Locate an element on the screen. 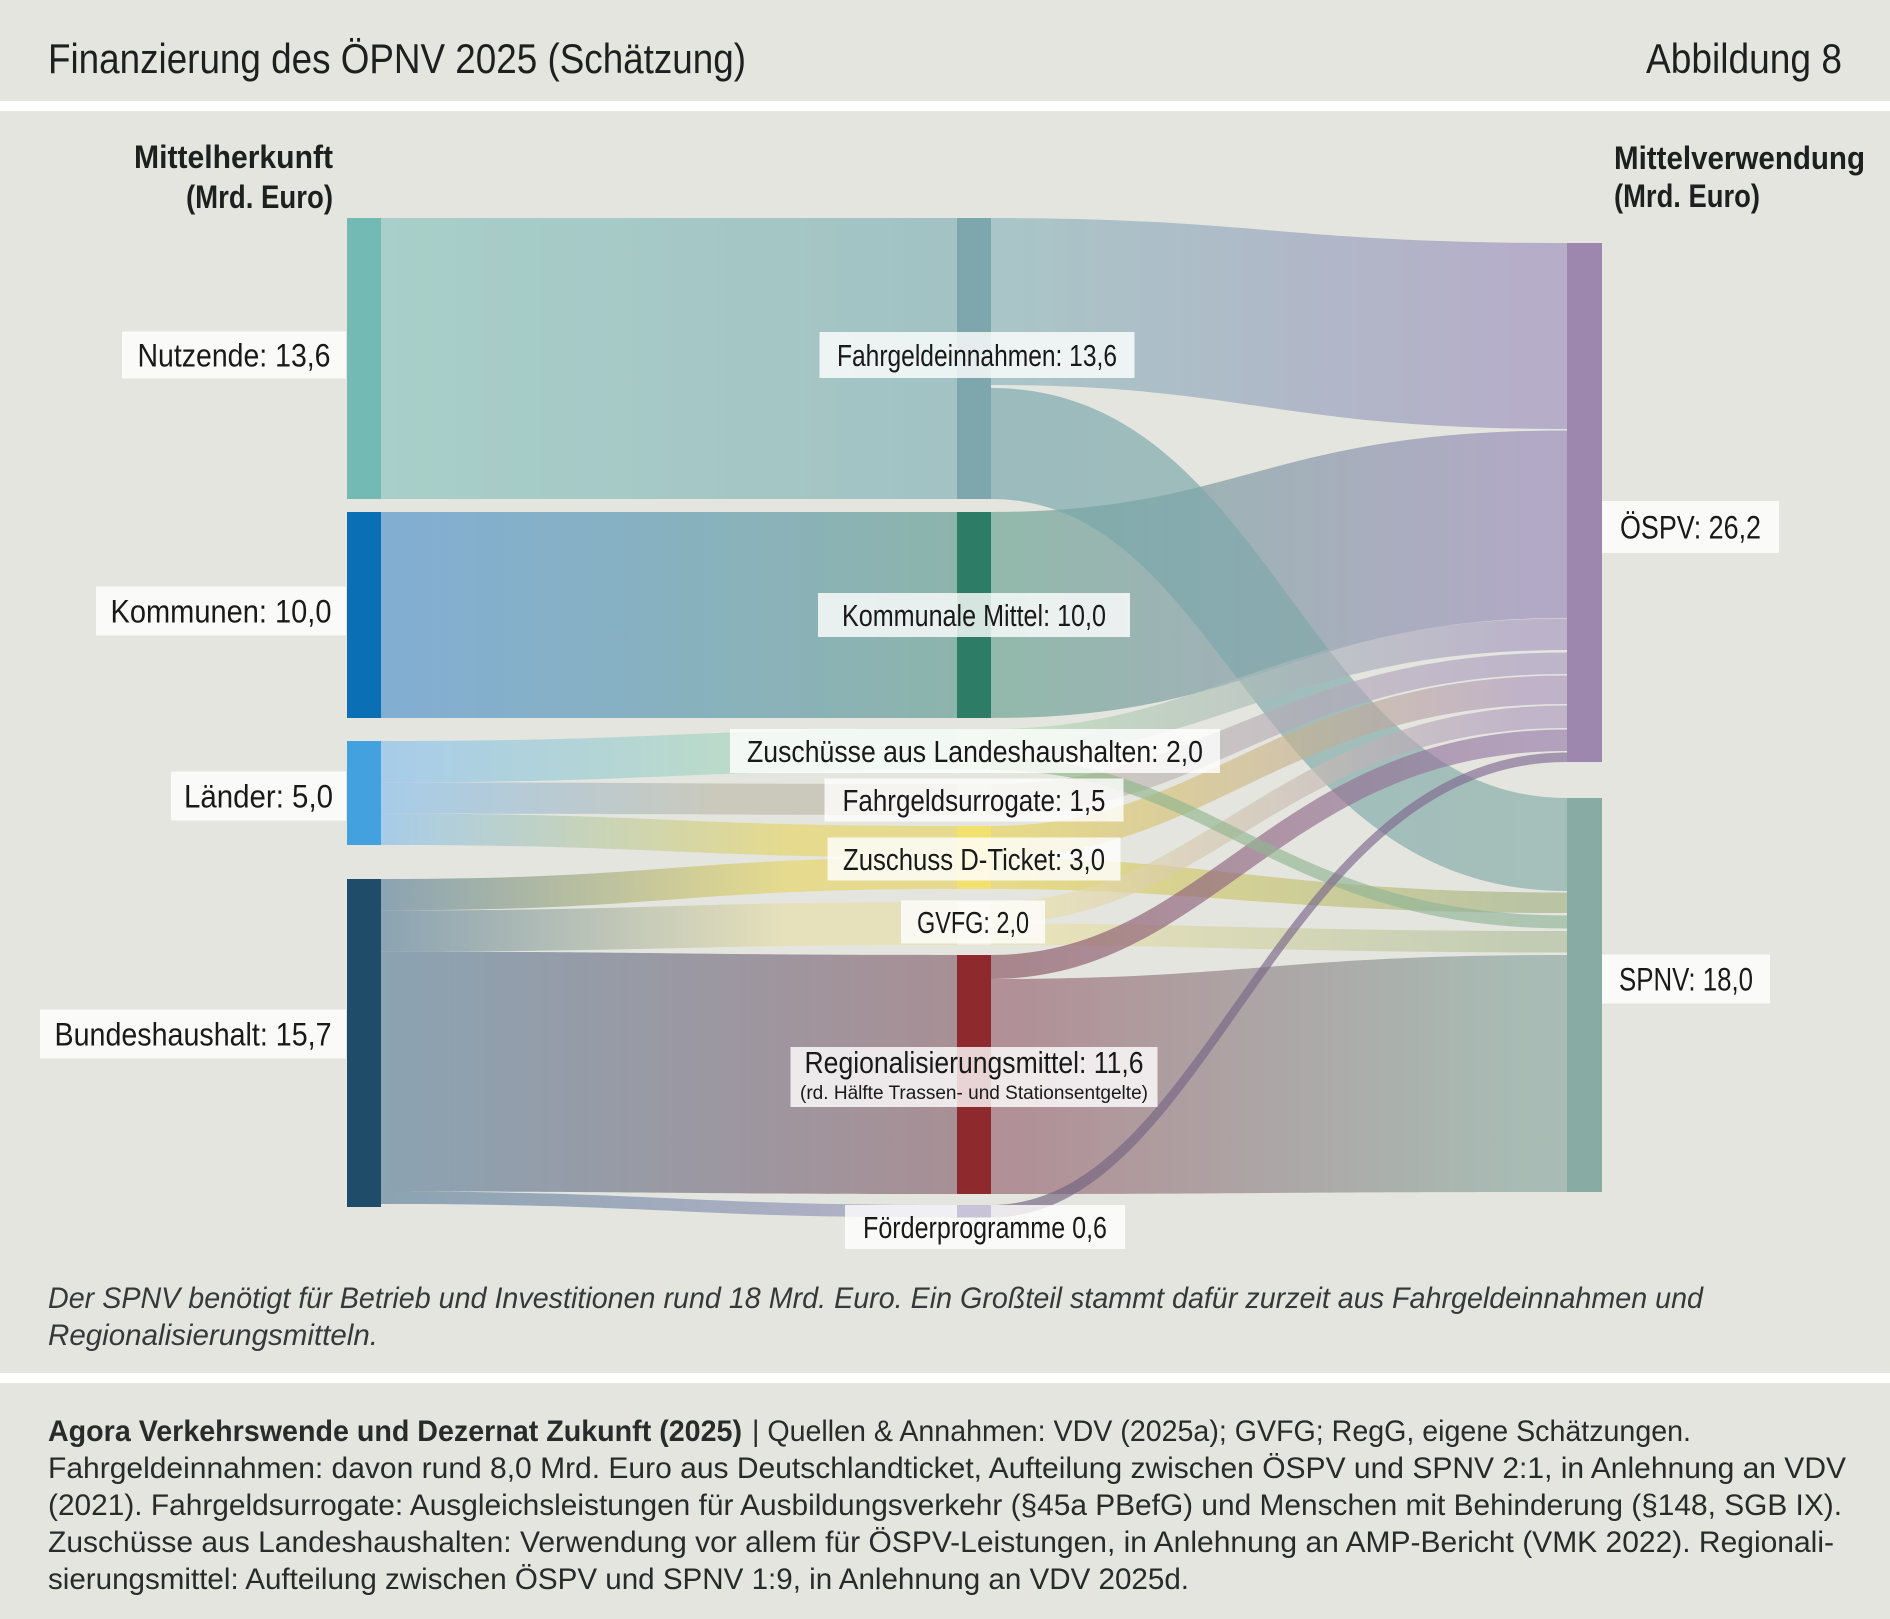  svg-text: Mittelverwendung is located at coordinates (1739, 158).